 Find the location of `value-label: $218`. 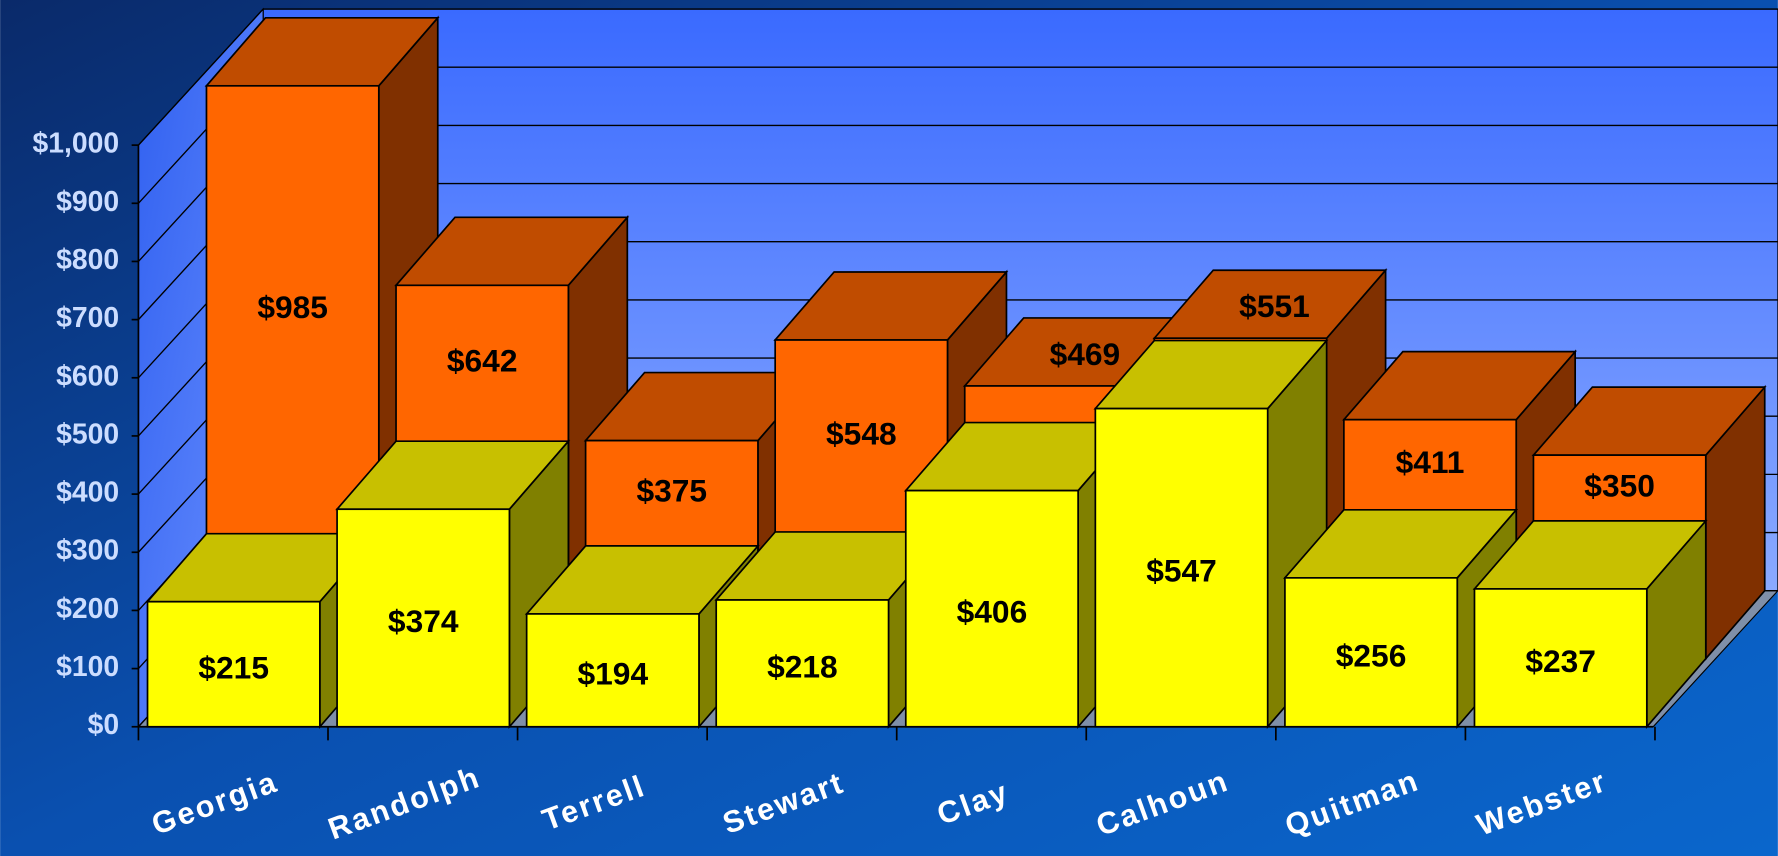

value-label: $218 is located at coordinates (802, 666).